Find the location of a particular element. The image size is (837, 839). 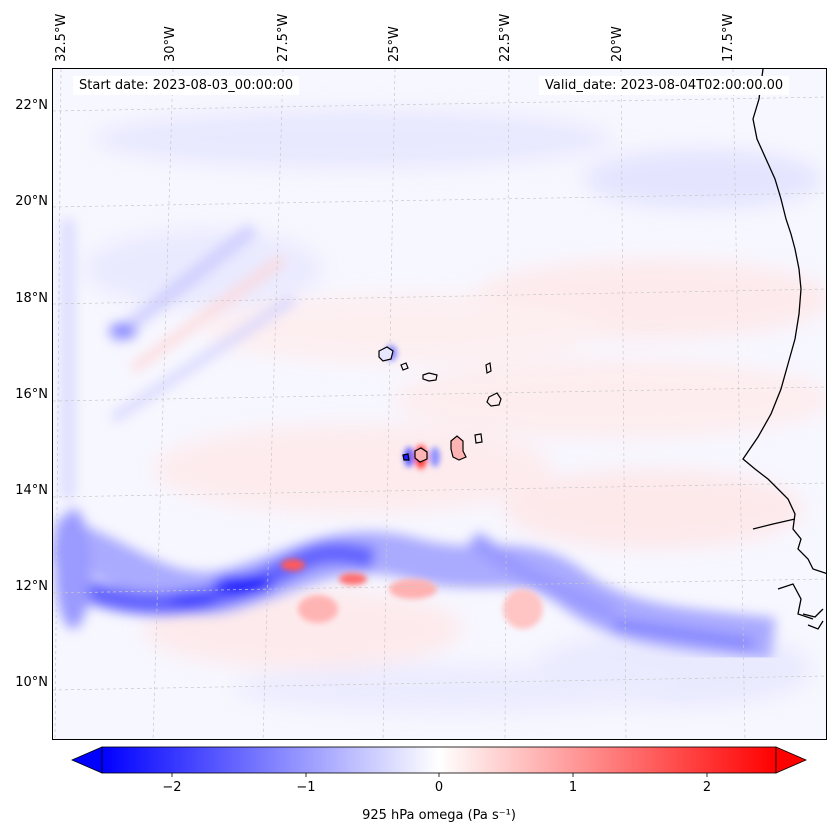

lon-label-32.5w: 32.5°W is located at coordinates (61, 37).